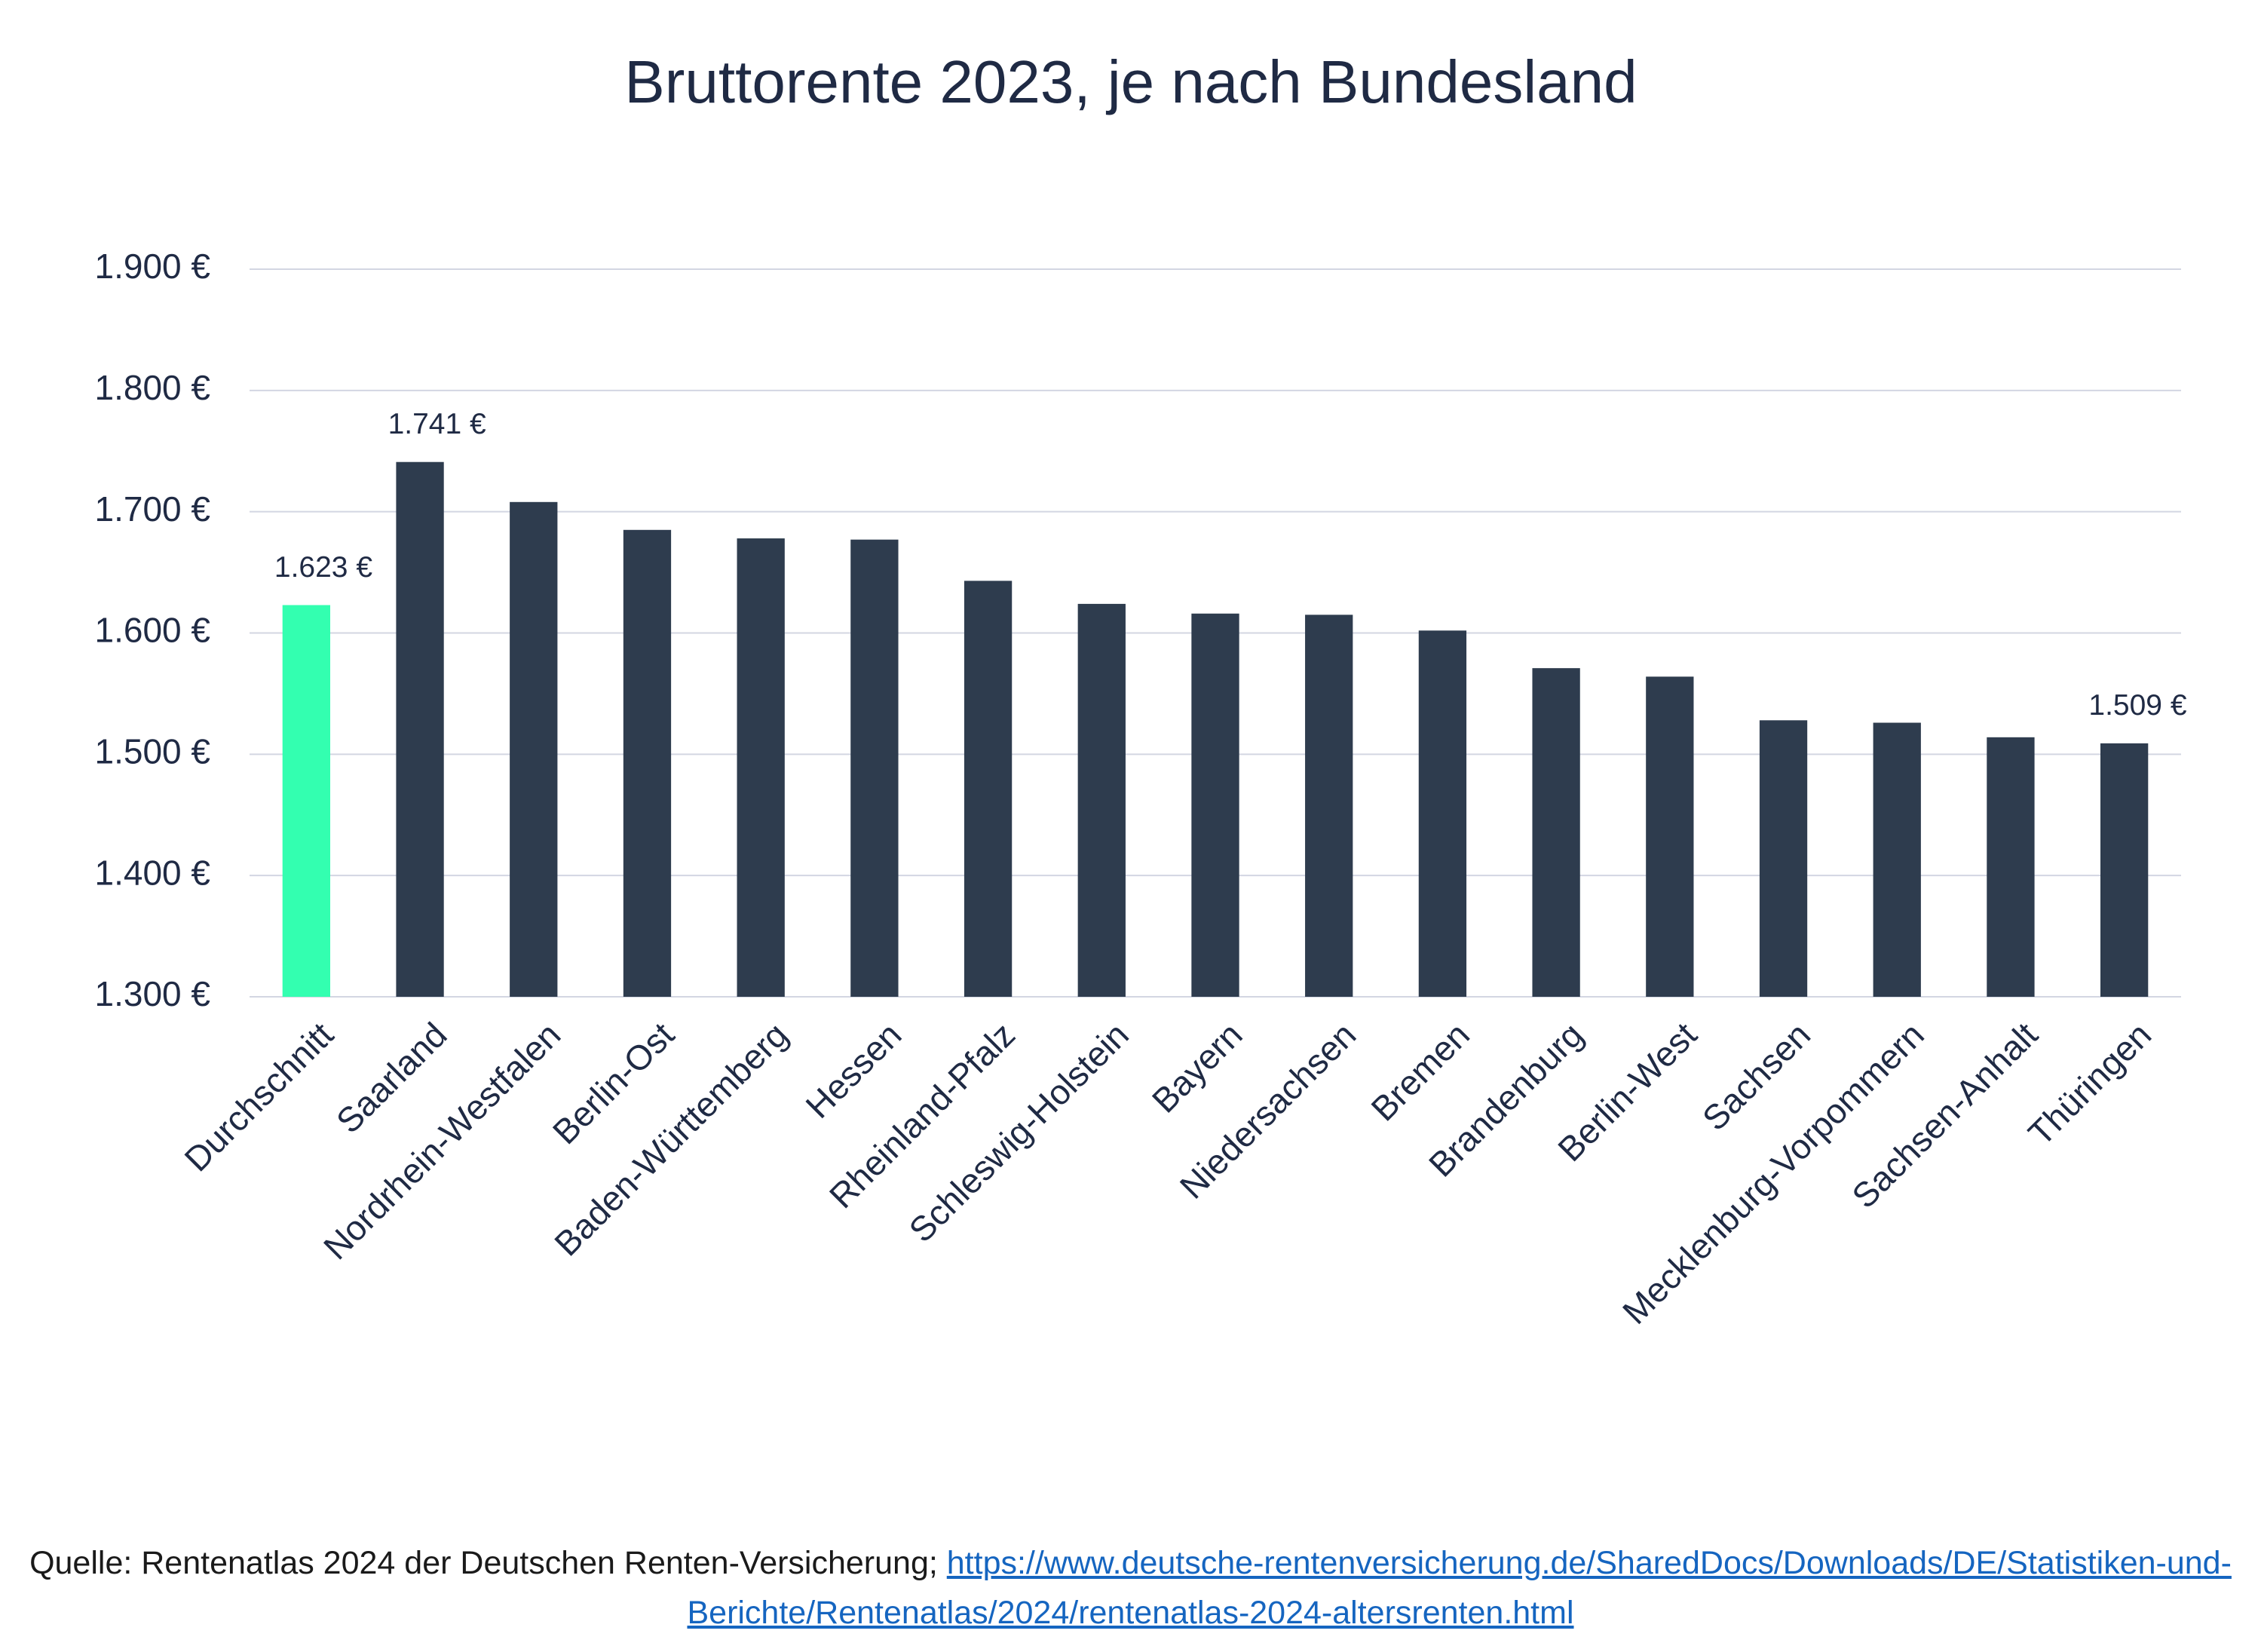 This screenshot has height=1652, width=2261. Describe the element at coordinates (152, 872) in the screenshot. I see `y-tick-label: 1.400 €` at that location.